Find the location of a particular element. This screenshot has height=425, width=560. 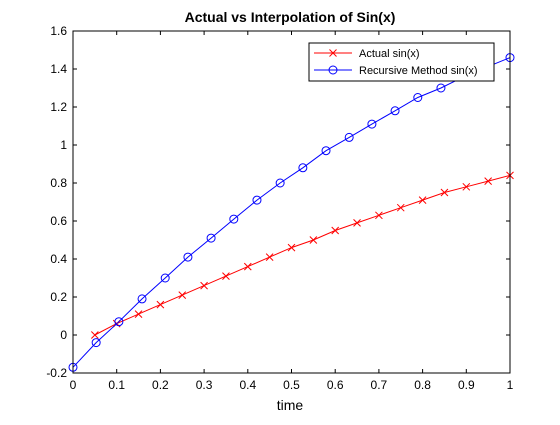

x-tick-label: 0.9 is located at coordinates (466, 385).